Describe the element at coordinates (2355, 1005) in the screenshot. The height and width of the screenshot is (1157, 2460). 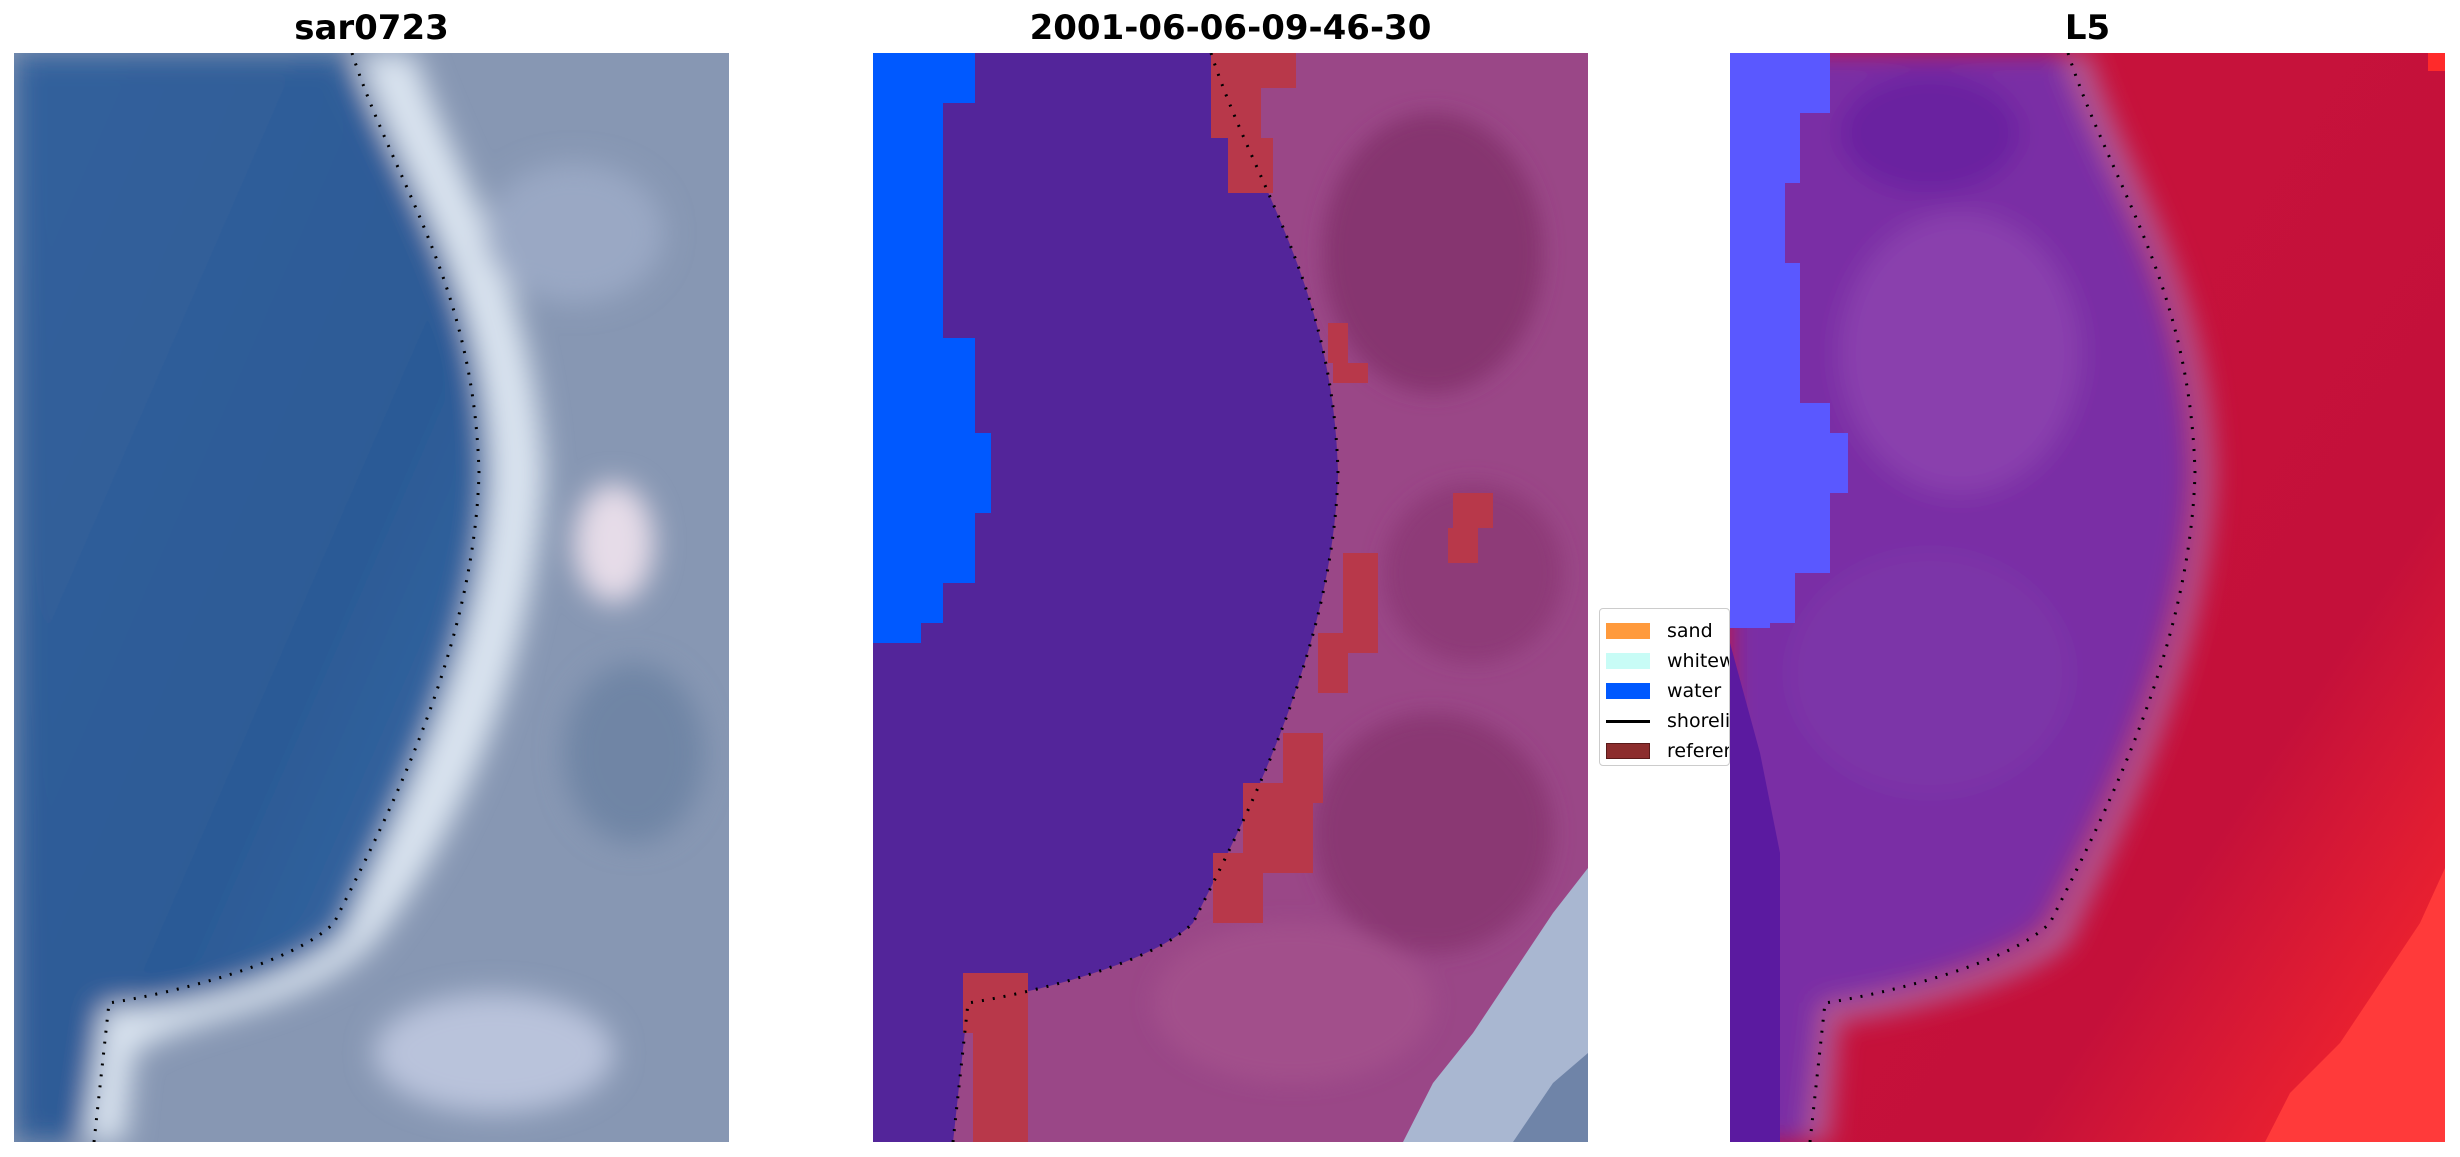
I see `index-bright-corner` at that location.